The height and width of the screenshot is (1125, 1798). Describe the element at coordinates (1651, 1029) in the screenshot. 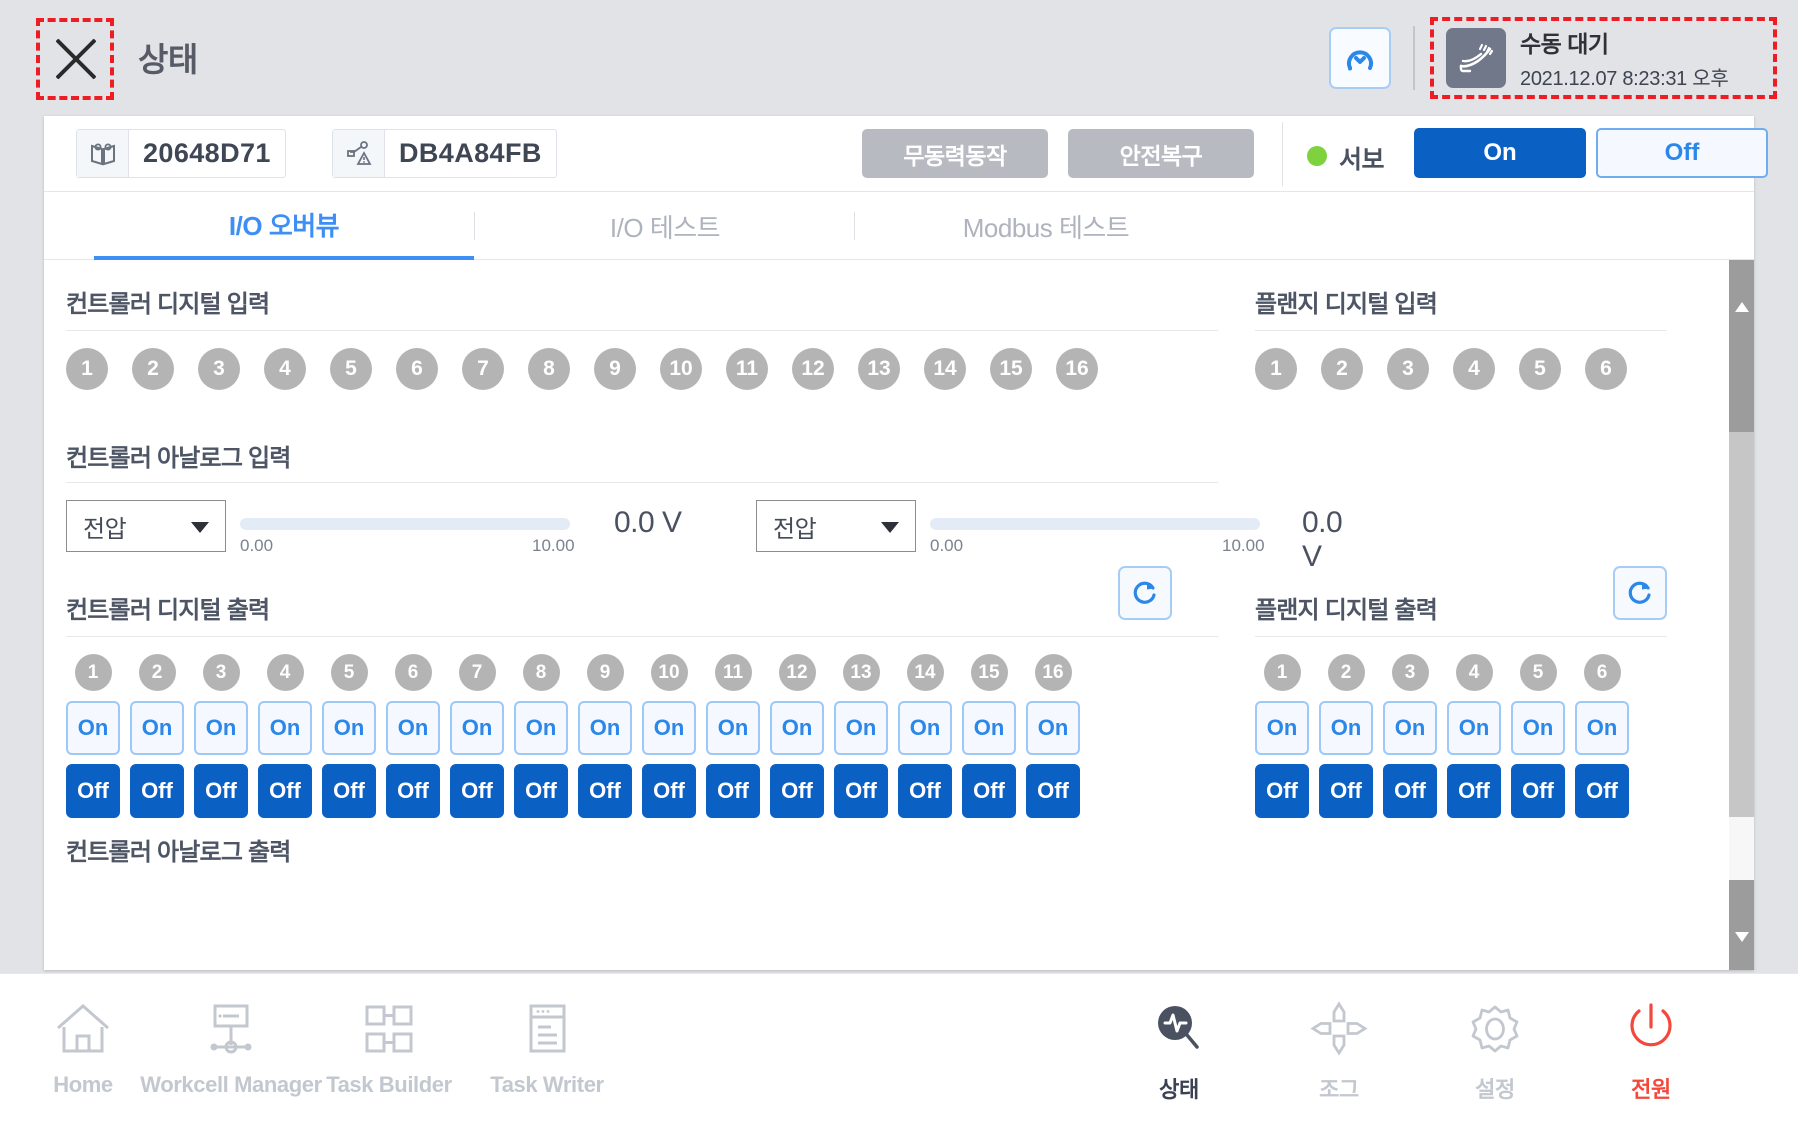

I see `power-icon` at that location.